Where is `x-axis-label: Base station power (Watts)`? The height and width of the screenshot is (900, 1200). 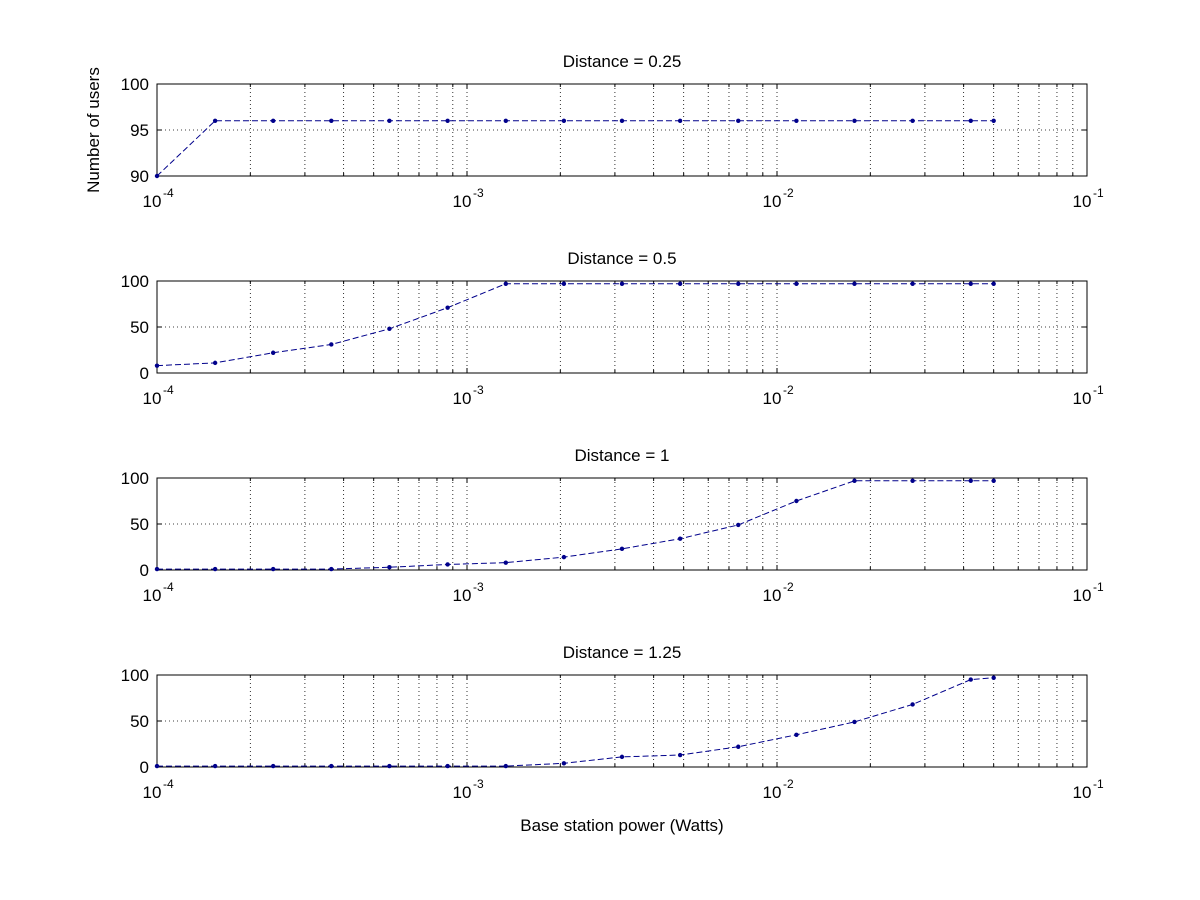 x-axis-label: Base station power (Watts) is located at coordinates (621, 825).